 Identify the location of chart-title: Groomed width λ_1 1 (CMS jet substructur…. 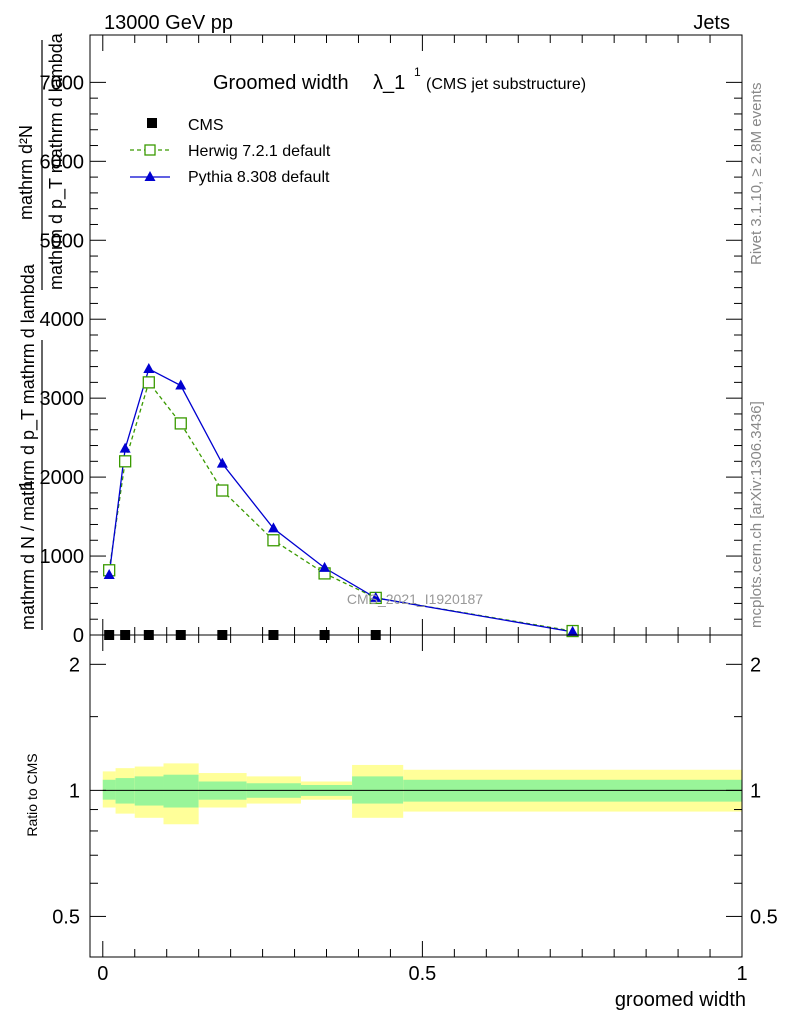
(399, 79).